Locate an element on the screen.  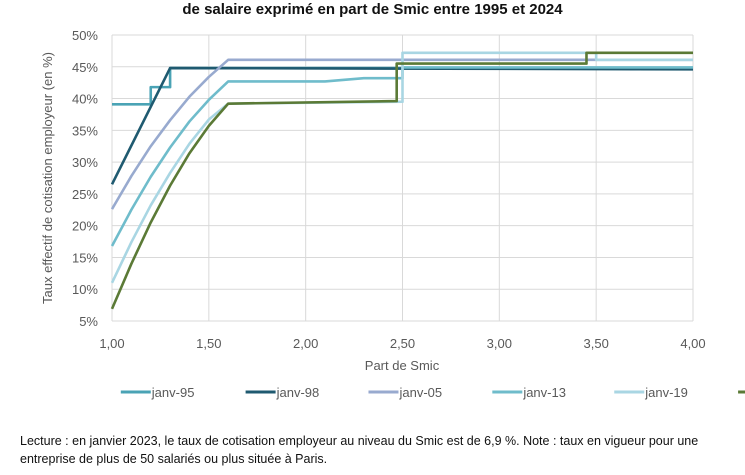
y-tick-label: 5% is located at coordinates (88, 321).